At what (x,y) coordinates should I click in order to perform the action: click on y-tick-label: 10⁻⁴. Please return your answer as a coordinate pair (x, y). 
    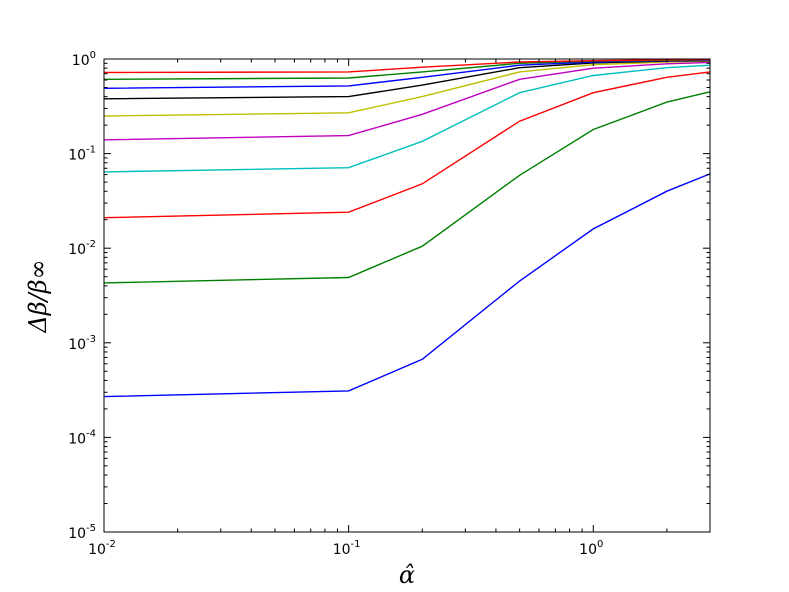
    Looking at the image, I should click on (82, 437).